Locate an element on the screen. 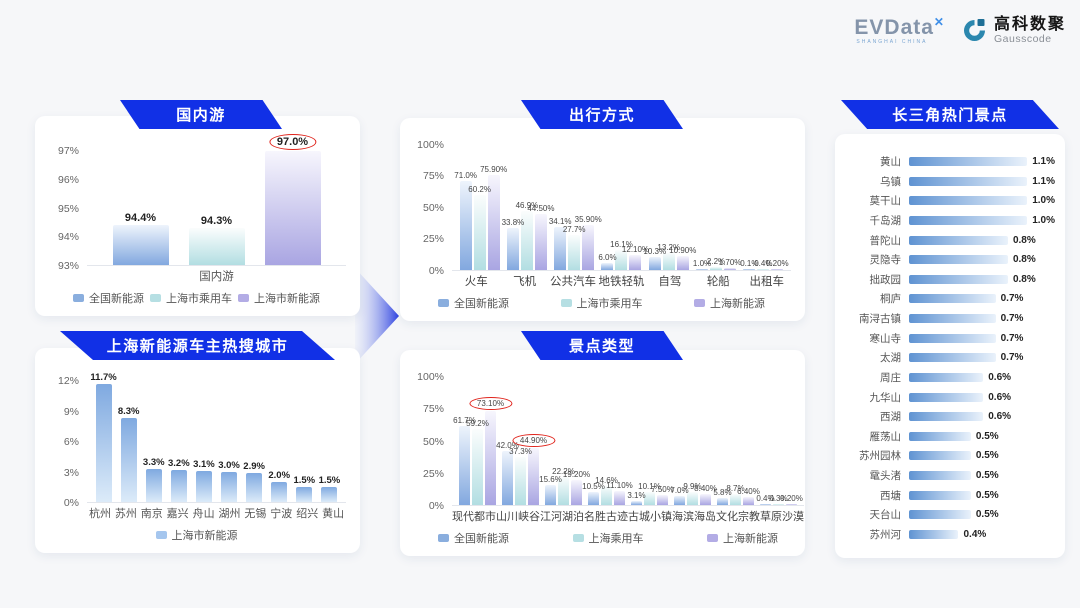  x-category-label: 苏州 is located at coordinates (125, 514).